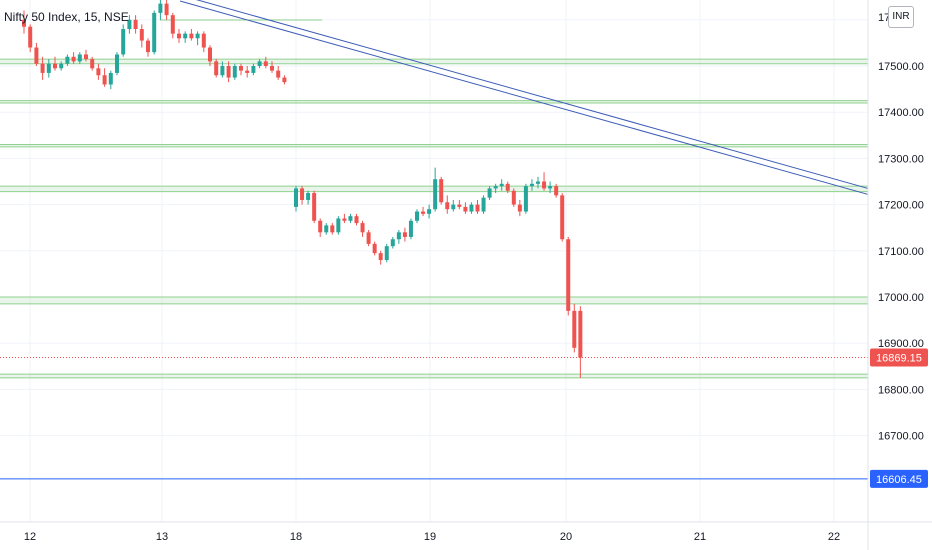  I want to click on currency-button: INR, so click(901, 17).